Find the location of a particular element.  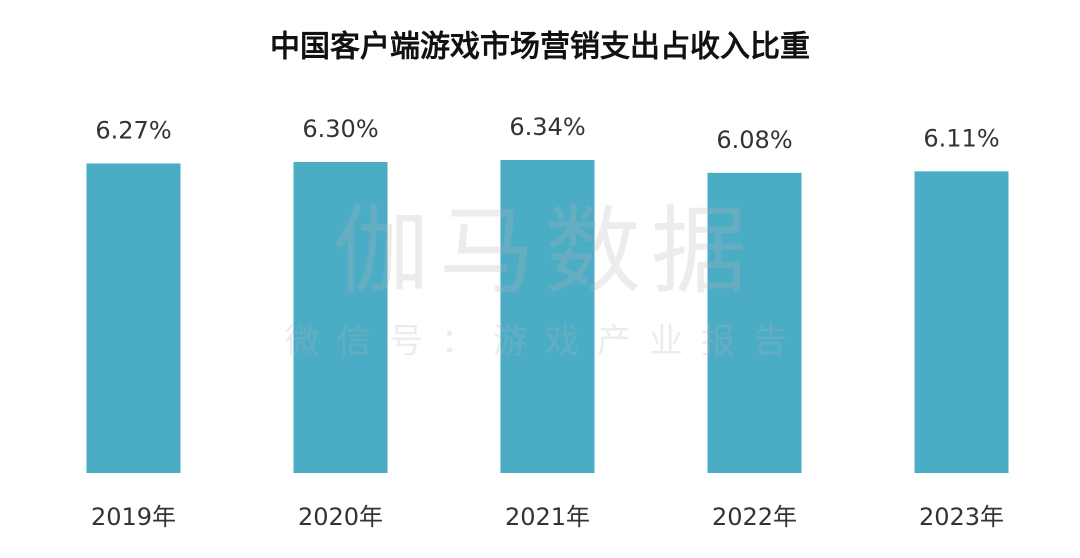

watermark: 伽马数据 is located at coordinates (545, 251).